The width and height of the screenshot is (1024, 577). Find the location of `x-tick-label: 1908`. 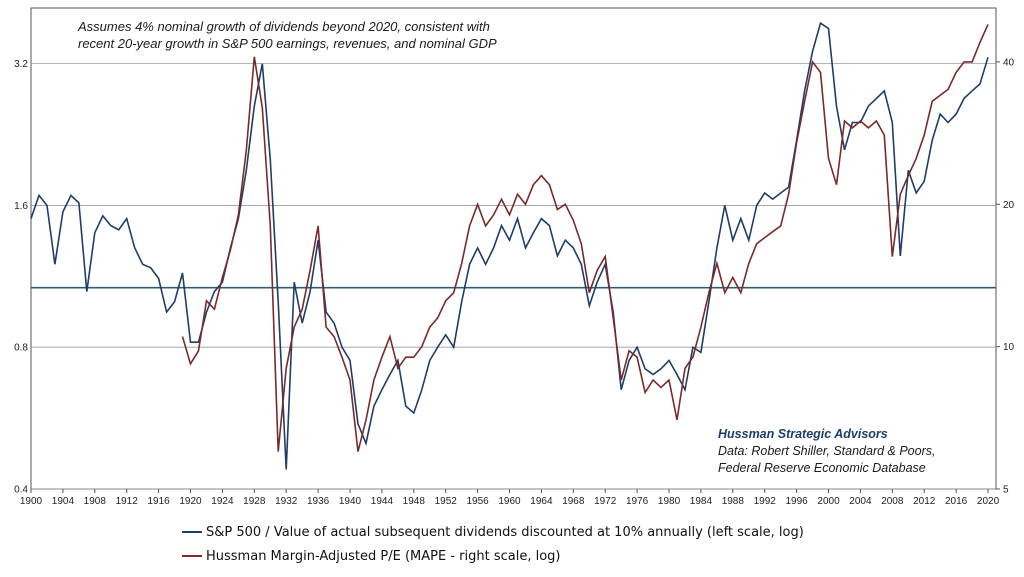

x-tick-label: 1908 is located at coordinates (95, 501).